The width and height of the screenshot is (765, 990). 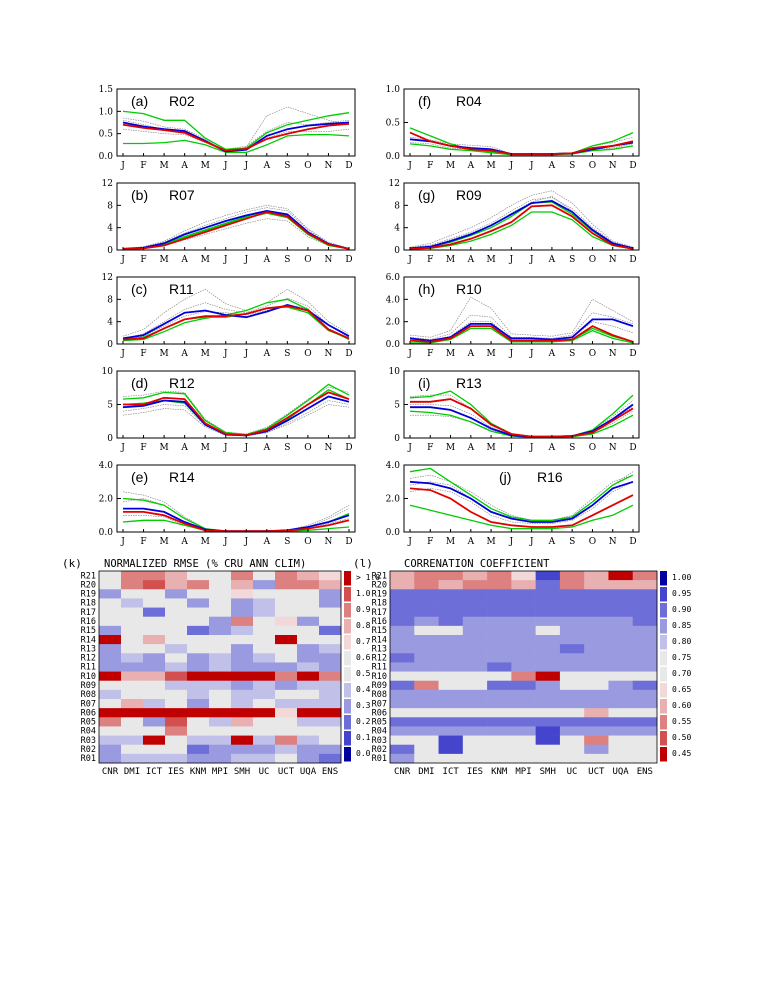 I want to click on x-tick-label: N, so click(x=329, y=542).